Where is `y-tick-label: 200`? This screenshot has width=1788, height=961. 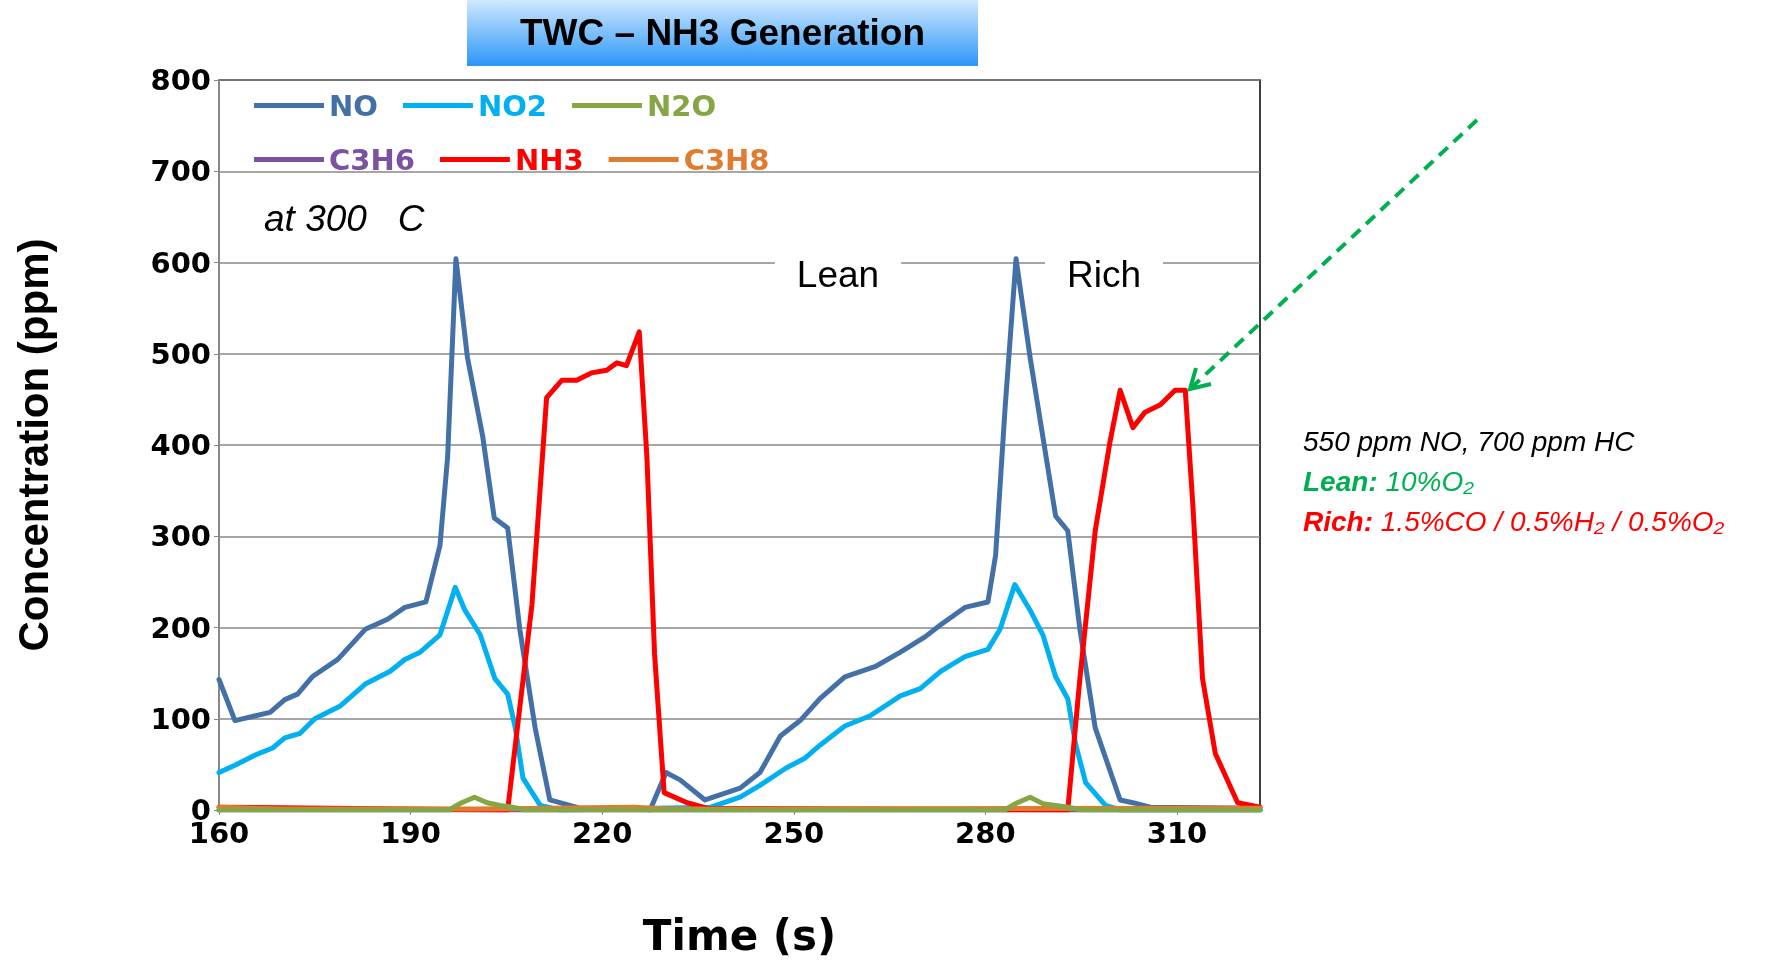 y-tick-label: 200 is located at coordinates (180, 627).